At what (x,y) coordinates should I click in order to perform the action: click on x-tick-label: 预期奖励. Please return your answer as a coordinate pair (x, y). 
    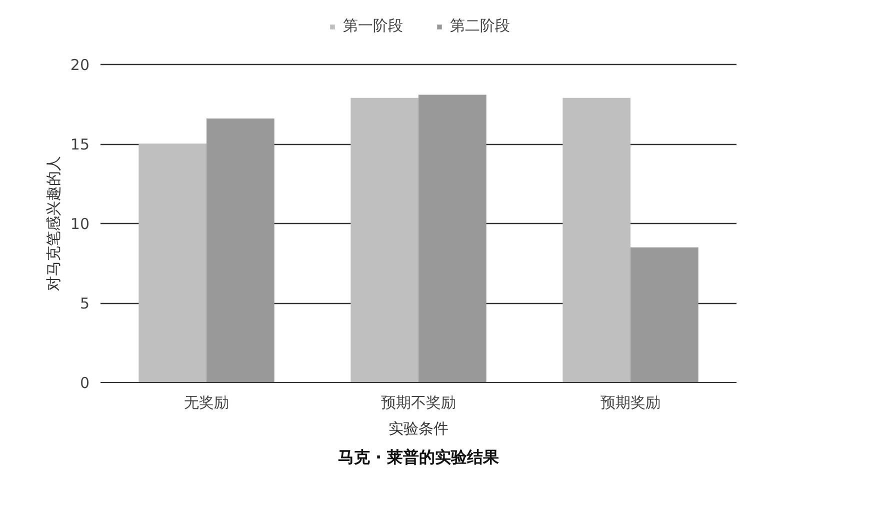
    Looking at the image, I should click on (630, 403).